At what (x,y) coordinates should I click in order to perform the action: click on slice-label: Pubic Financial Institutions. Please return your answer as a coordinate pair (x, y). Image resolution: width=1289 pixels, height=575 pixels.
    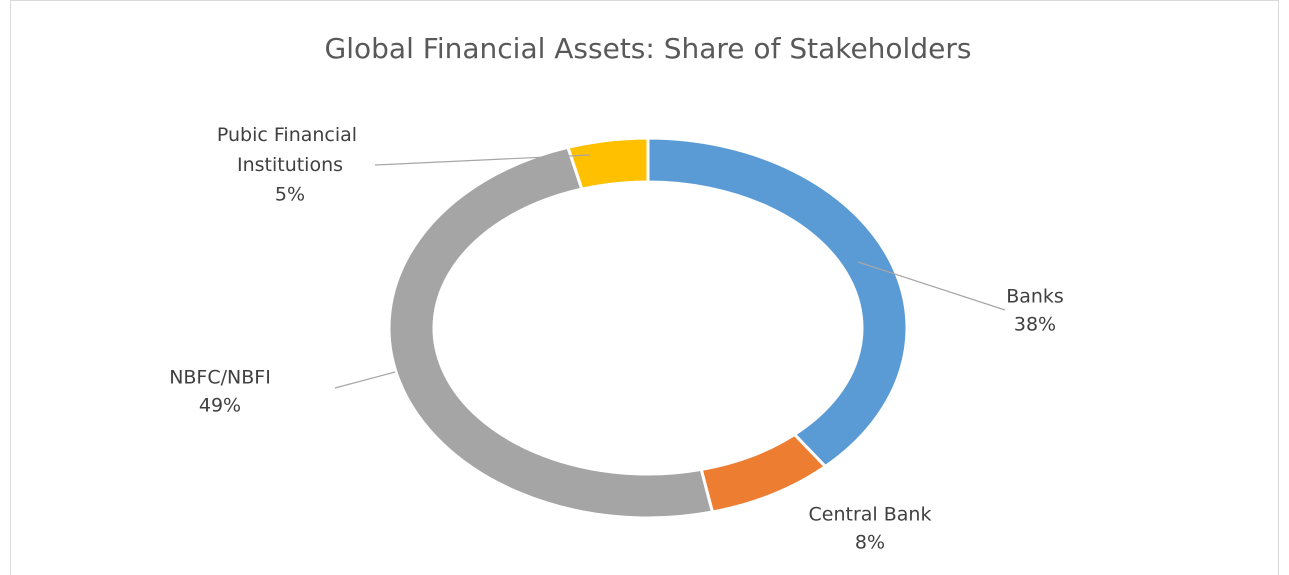
    Looking at the image, I should click on (290, 150).